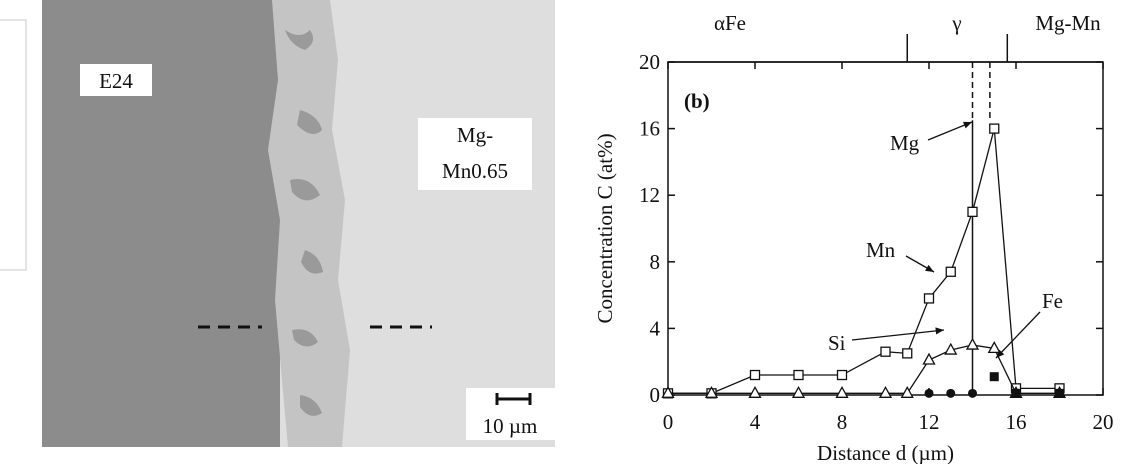 The width and height of the screenshot is (1122, 469). Describe the element at coordinates (837, 343) in the screenshot. I see `annotation: Si` at that location.